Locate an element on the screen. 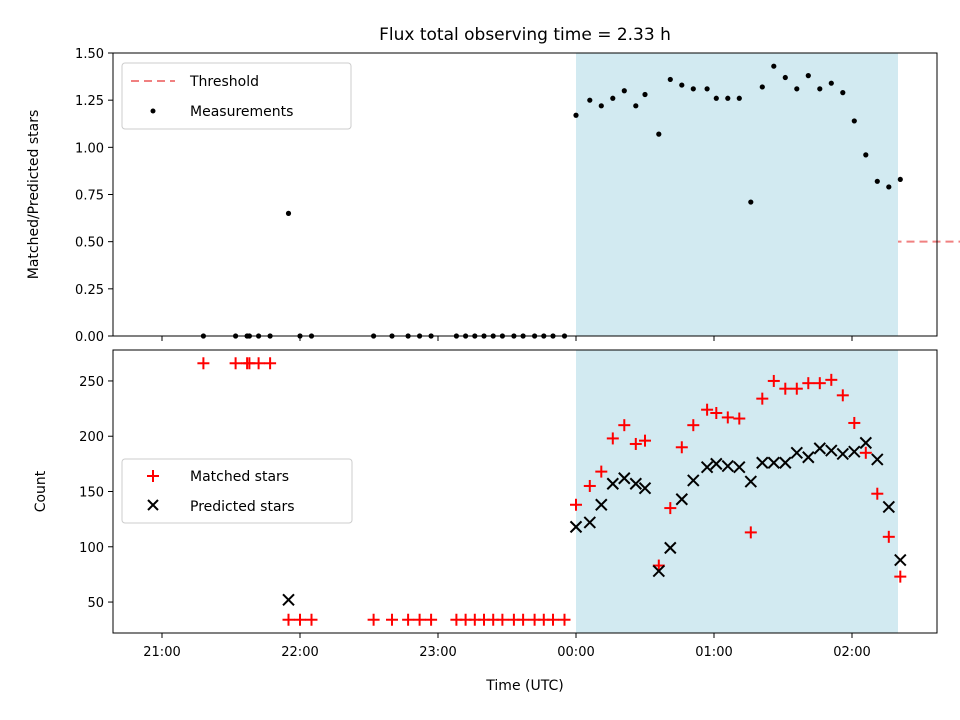 This screenshot has height=720, width=960. legend-measurements-swatch is located at coordinates (153, 111).